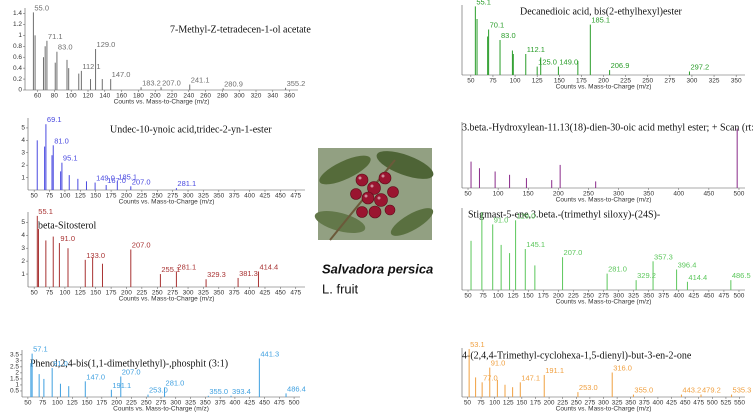 The width and height of the screenshot is (753, 412). What do you see at coordinates (554, 370) in the screenshot?
I see `peak-label: 191.1` at bounding box center [554, 370].